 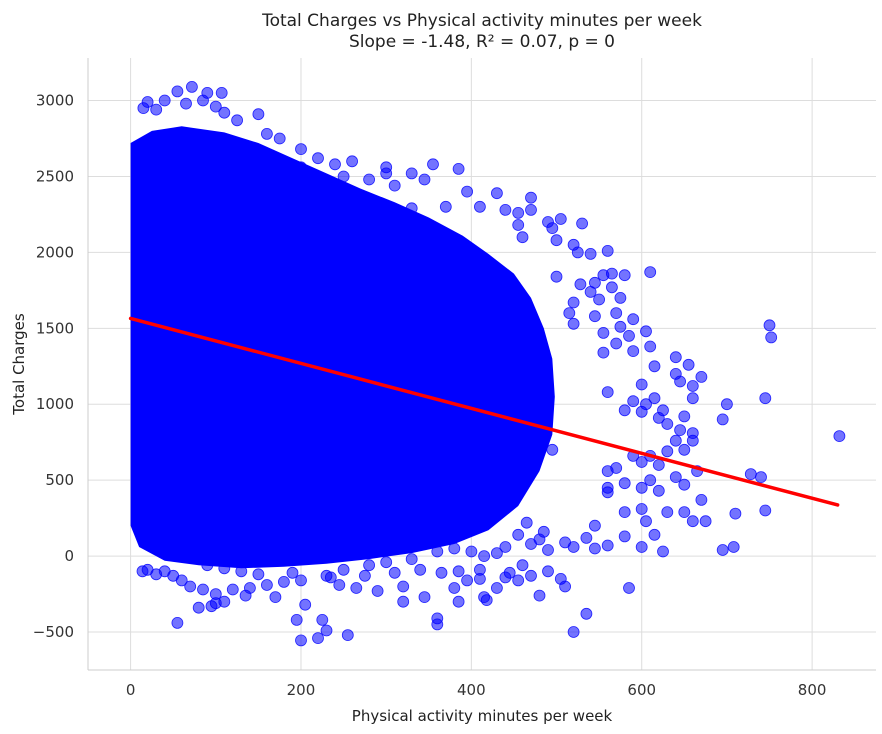 I want to click on y-tick-label: 500, so click(x=59, y=480).